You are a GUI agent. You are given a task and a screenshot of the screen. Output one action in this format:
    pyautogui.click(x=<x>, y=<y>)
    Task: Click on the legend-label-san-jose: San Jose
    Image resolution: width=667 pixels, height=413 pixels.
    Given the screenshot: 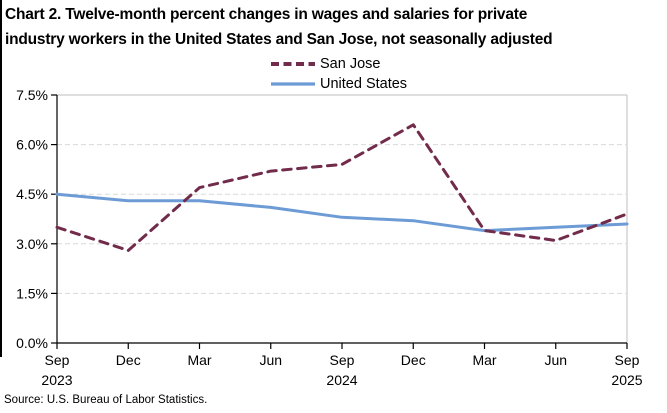 What is the action you would take?
    pyautogui.click(x=350, y=64)
    